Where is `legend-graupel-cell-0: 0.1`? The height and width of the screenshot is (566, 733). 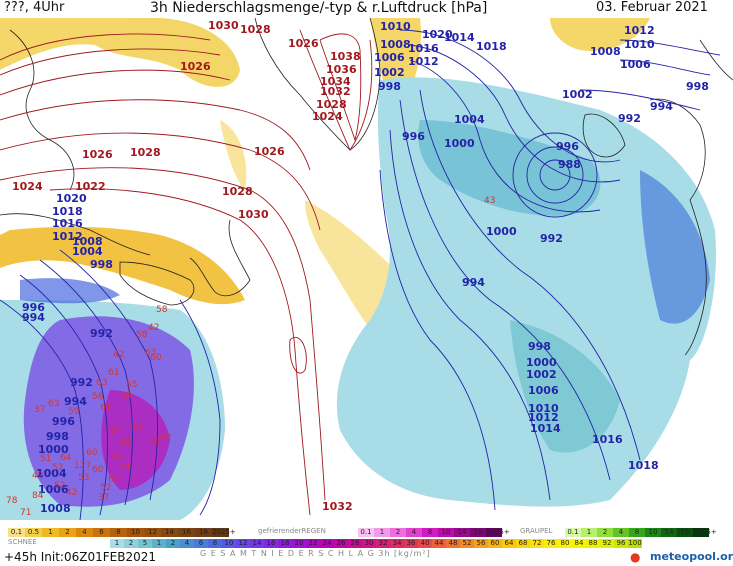 legend-graupel-cell-0: 0.1 is located at coordinates (573, 532).